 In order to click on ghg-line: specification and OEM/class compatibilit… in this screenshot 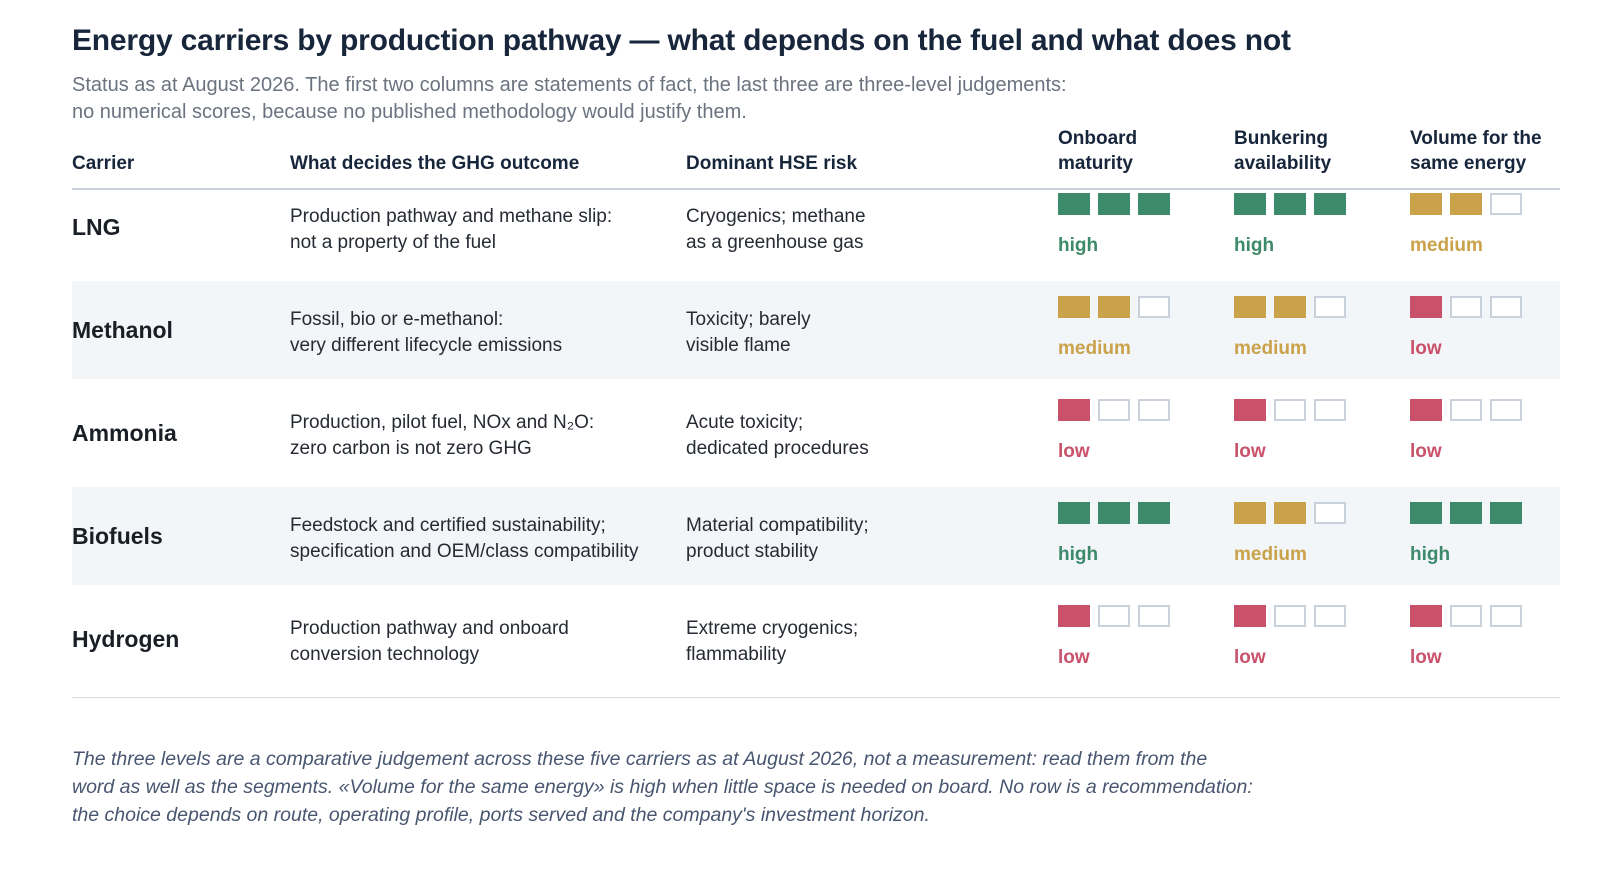, I will do `click(464, 551)`.